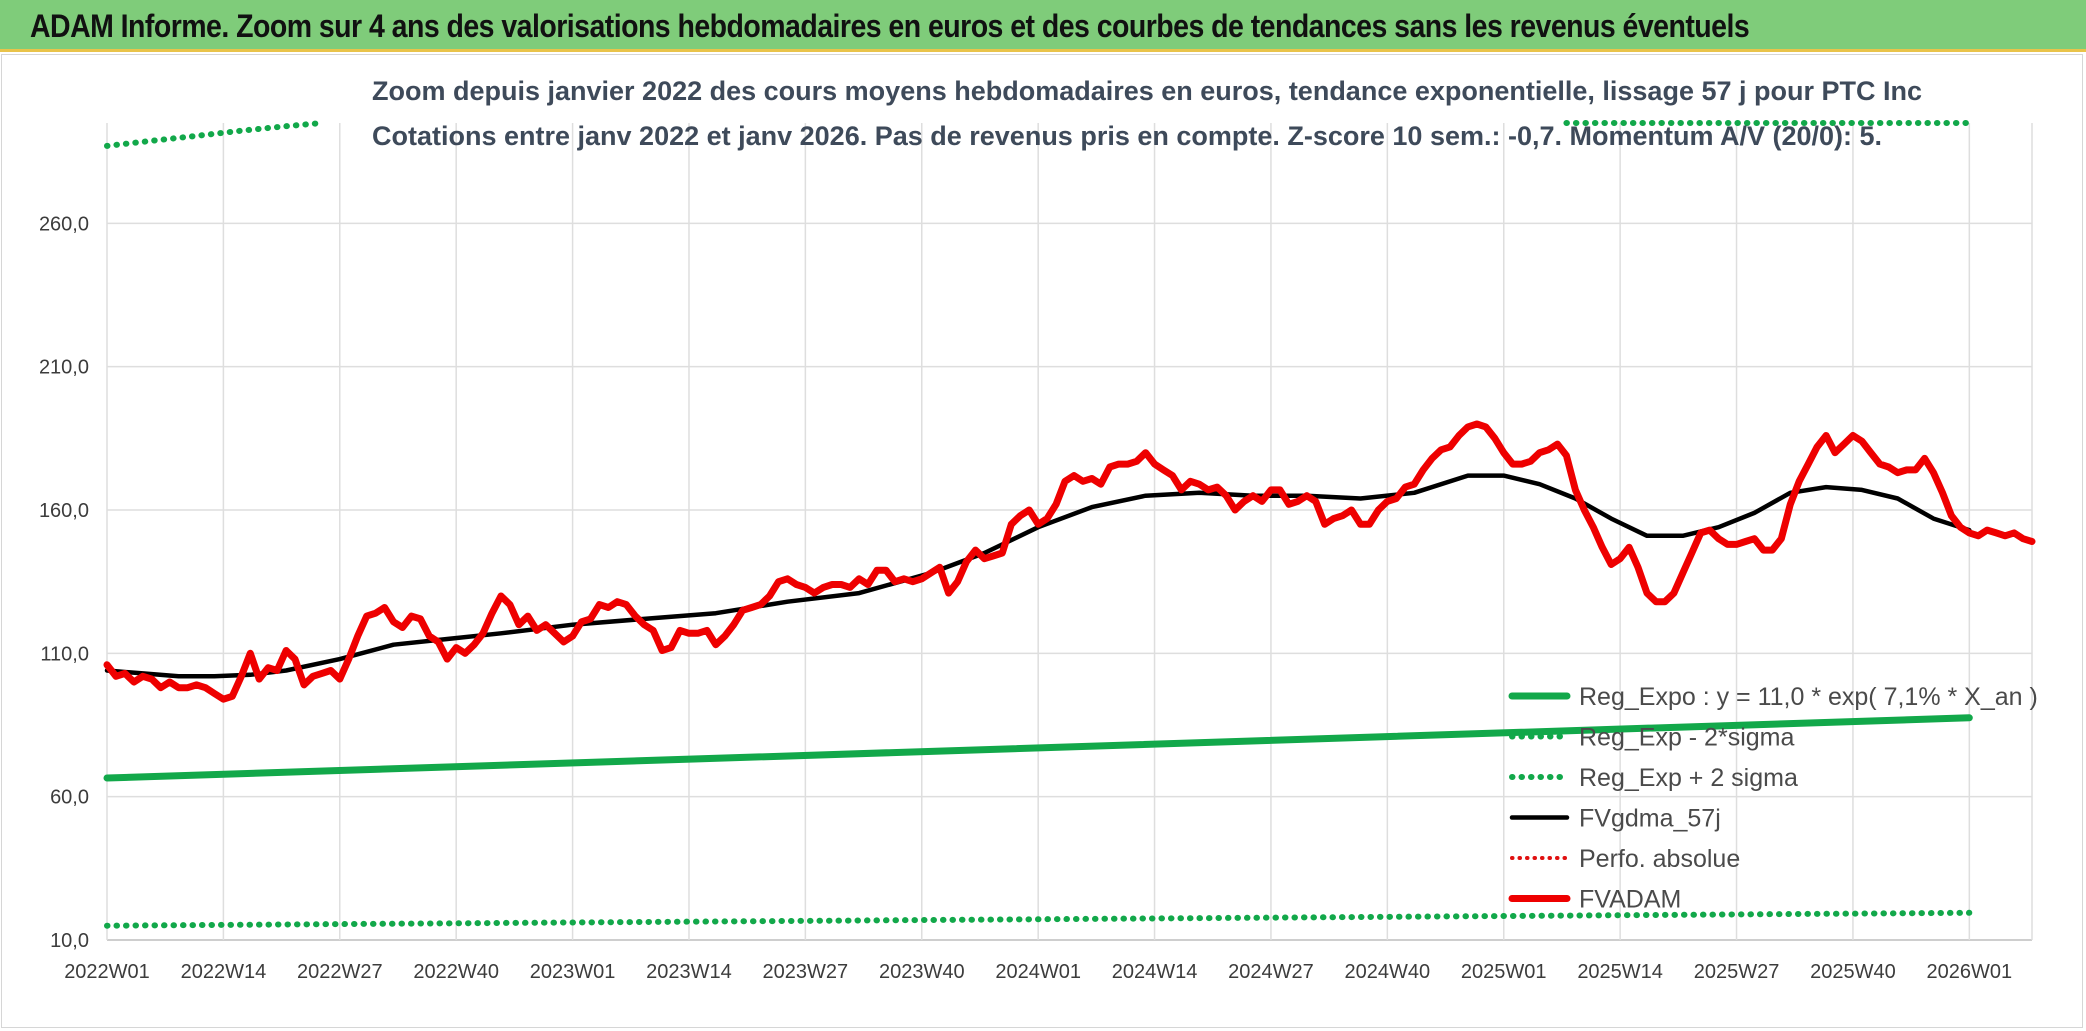  I want to click on legend-label: Reg_Exp + 2 sigma, so click(1688, 778).